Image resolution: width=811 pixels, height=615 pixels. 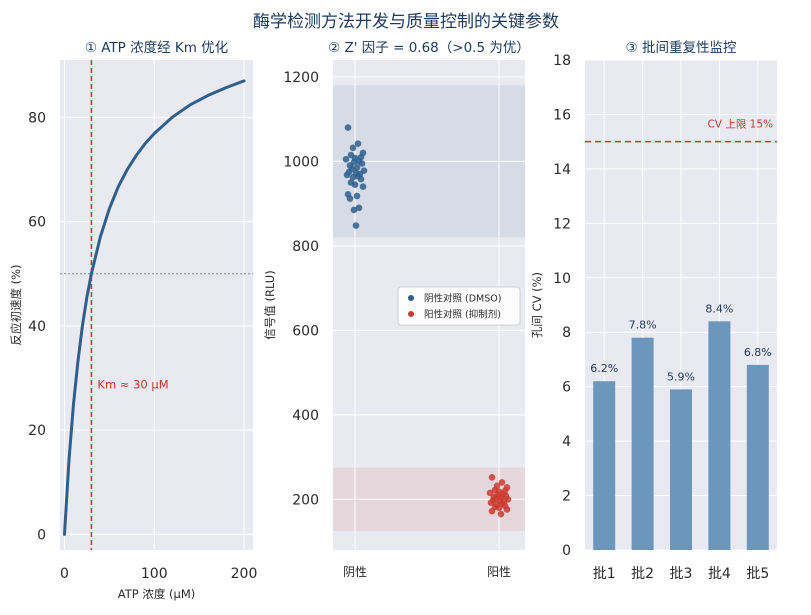 I want to click on legend-marker-negative, so click(x=411, y=298).